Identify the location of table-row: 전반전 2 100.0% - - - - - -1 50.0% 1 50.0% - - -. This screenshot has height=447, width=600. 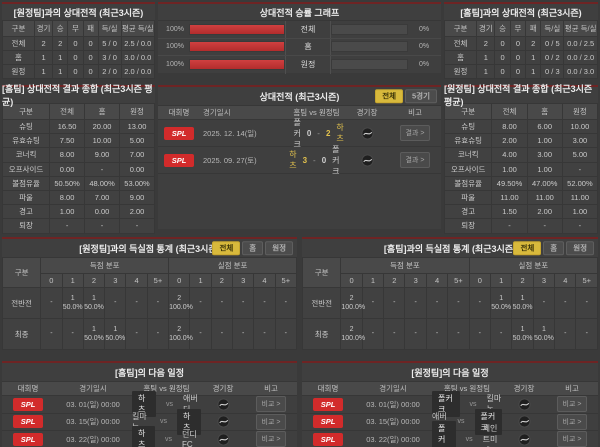
(449, 303).